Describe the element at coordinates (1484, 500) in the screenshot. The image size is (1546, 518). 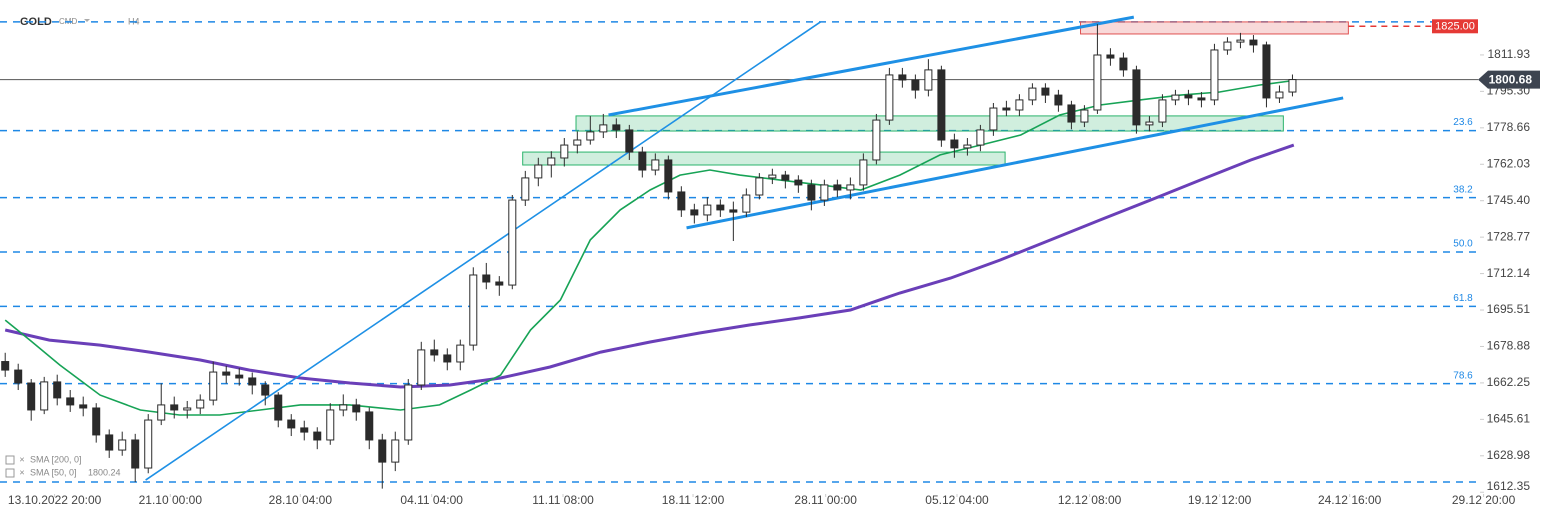
I see `x-tick-label: 29.12 20:00` at that location.